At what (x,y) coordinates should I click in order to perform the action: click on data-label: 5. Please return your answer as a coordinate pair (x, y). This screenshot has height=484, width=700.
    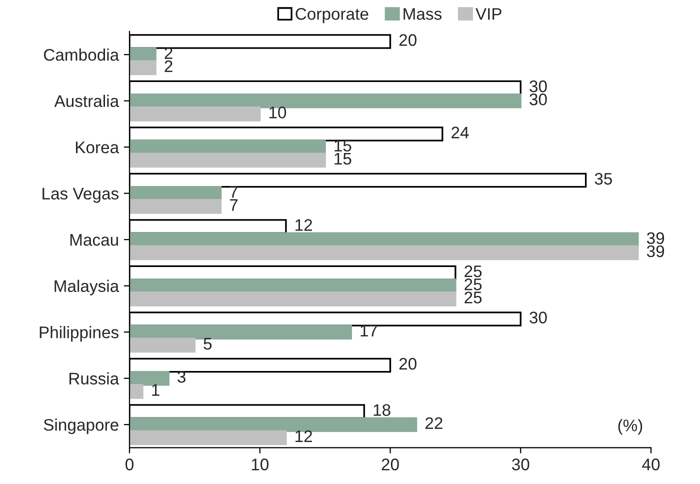
    Looking at the image, I should click on (208, 344).